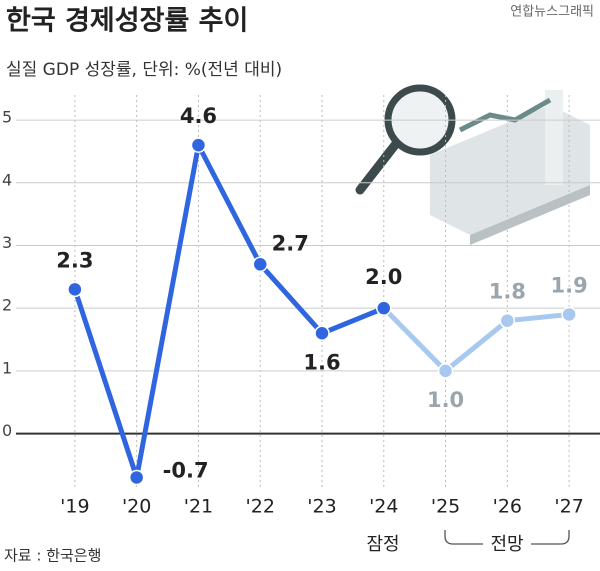  I want to click on bracket, so click(507, 537).